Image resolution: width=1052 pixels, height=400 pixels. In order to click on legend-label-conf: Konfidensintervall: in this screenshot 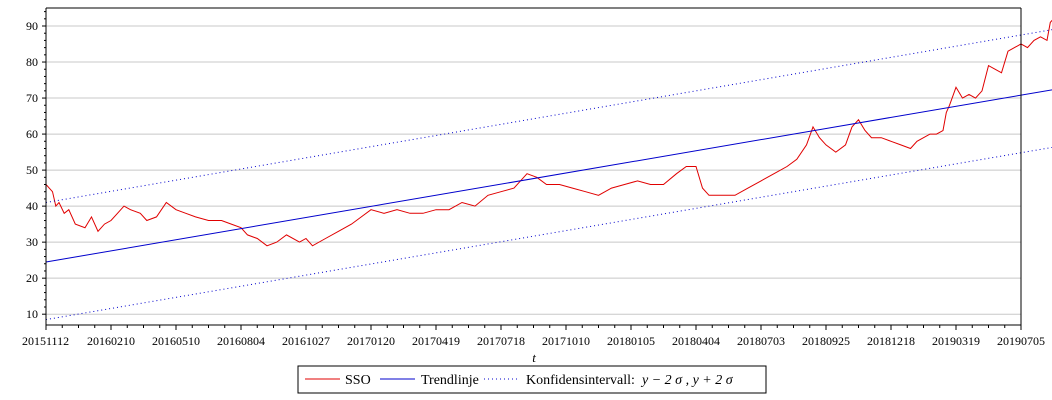, I will do `click(580, 380)`.